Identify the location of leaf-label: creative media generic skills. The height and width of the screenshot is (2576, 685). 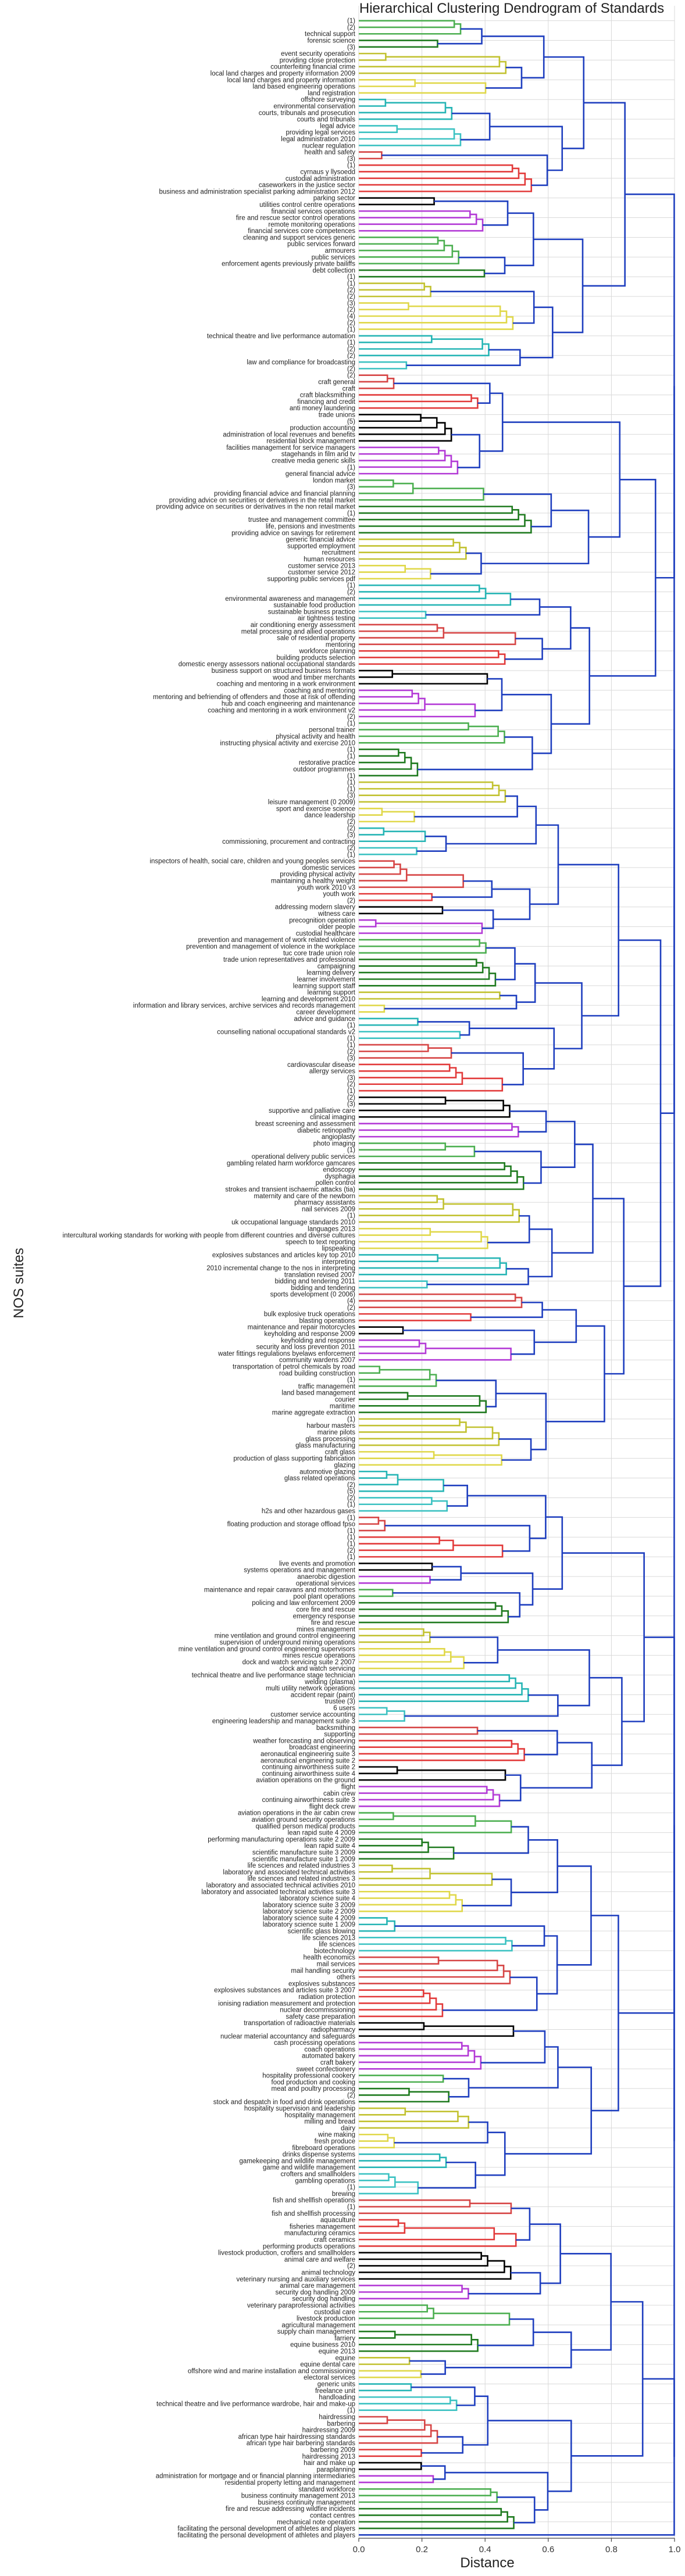
(313, 461).